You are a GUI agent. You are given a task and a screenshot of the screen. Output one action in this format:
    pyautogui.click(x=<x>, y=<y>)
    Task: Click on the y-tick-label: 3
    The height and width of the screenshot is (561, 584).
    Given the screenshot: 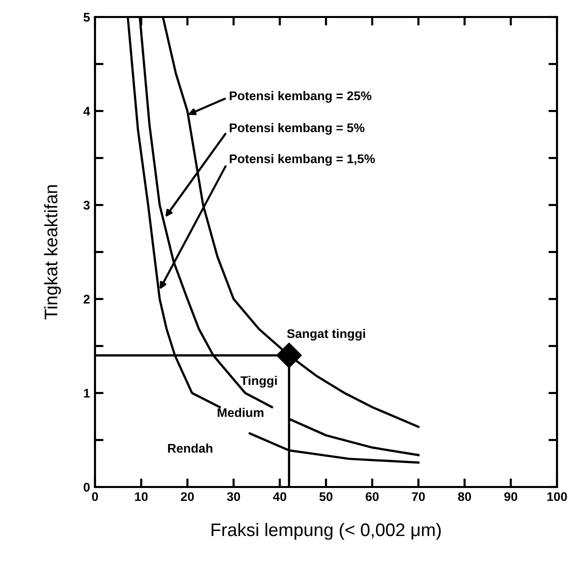 What is the action you would take?
    pyautogui.click(x=86, y=205)
    